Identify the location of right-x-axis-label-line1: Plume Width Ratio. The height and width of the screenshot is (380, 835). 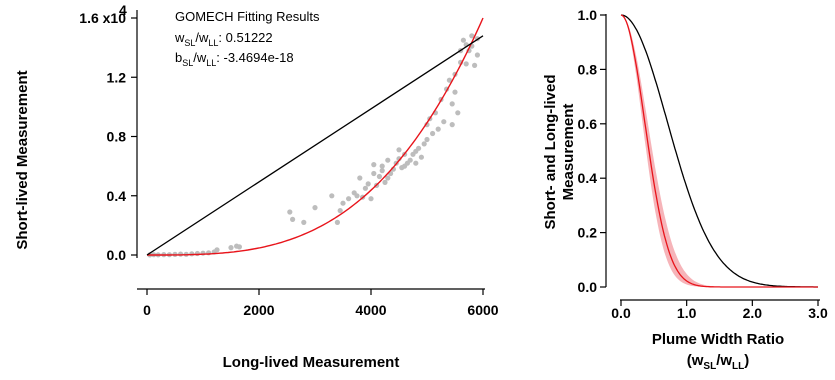
(718, 339).